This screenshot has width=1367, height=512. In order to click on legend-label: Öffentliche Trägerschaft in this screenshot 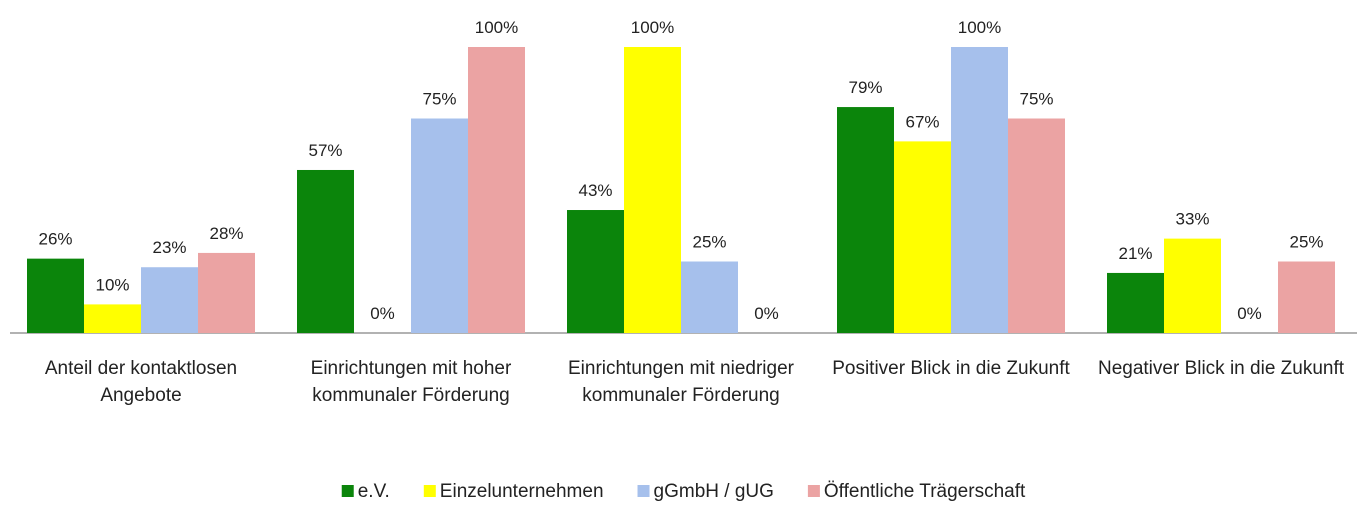, I will do `click(925, 491)`.